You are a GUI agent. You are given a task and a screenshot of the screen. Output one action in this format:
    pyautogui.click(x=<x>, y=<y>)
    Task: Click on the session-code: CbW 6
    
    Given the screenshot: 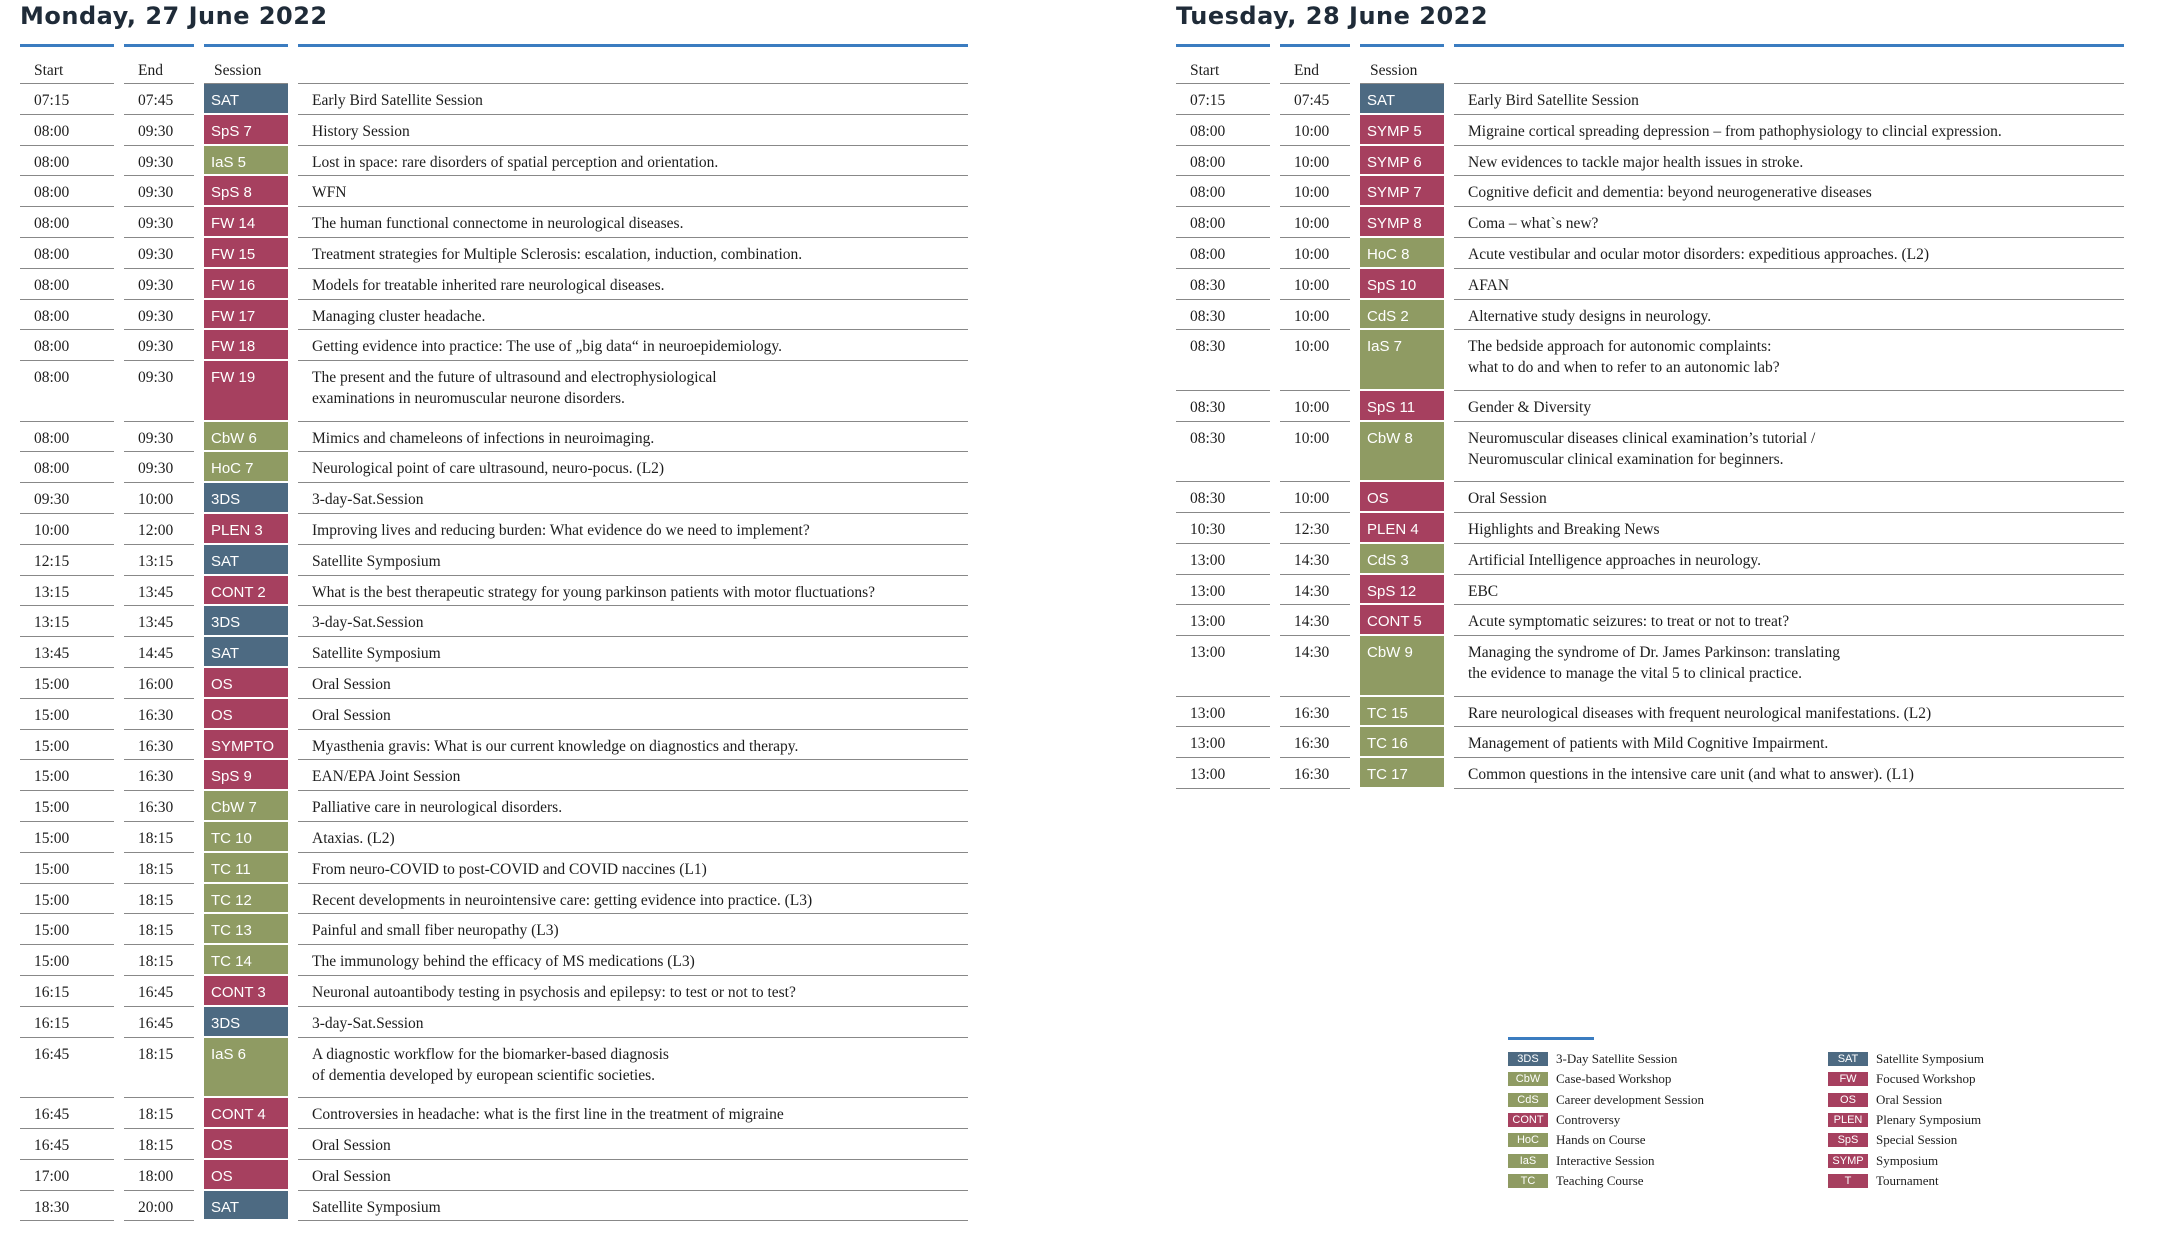 What is the action you would take?
    pyautogui.click(x=246, y=437)
    